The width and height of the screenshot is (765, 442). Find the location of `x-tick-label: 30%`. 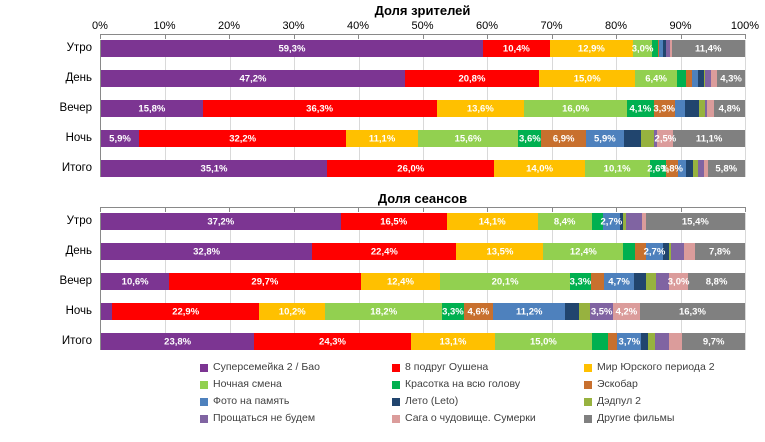

x-tick-label: 30% is located at coordinates (293, 26).